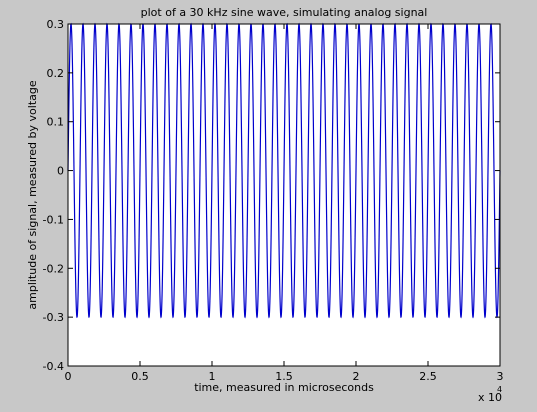 This screenshot has width=537, height=412. Describe the element at coordinates (500, 376) in the screenshot. I see `x-tick-label: 3` at that location.